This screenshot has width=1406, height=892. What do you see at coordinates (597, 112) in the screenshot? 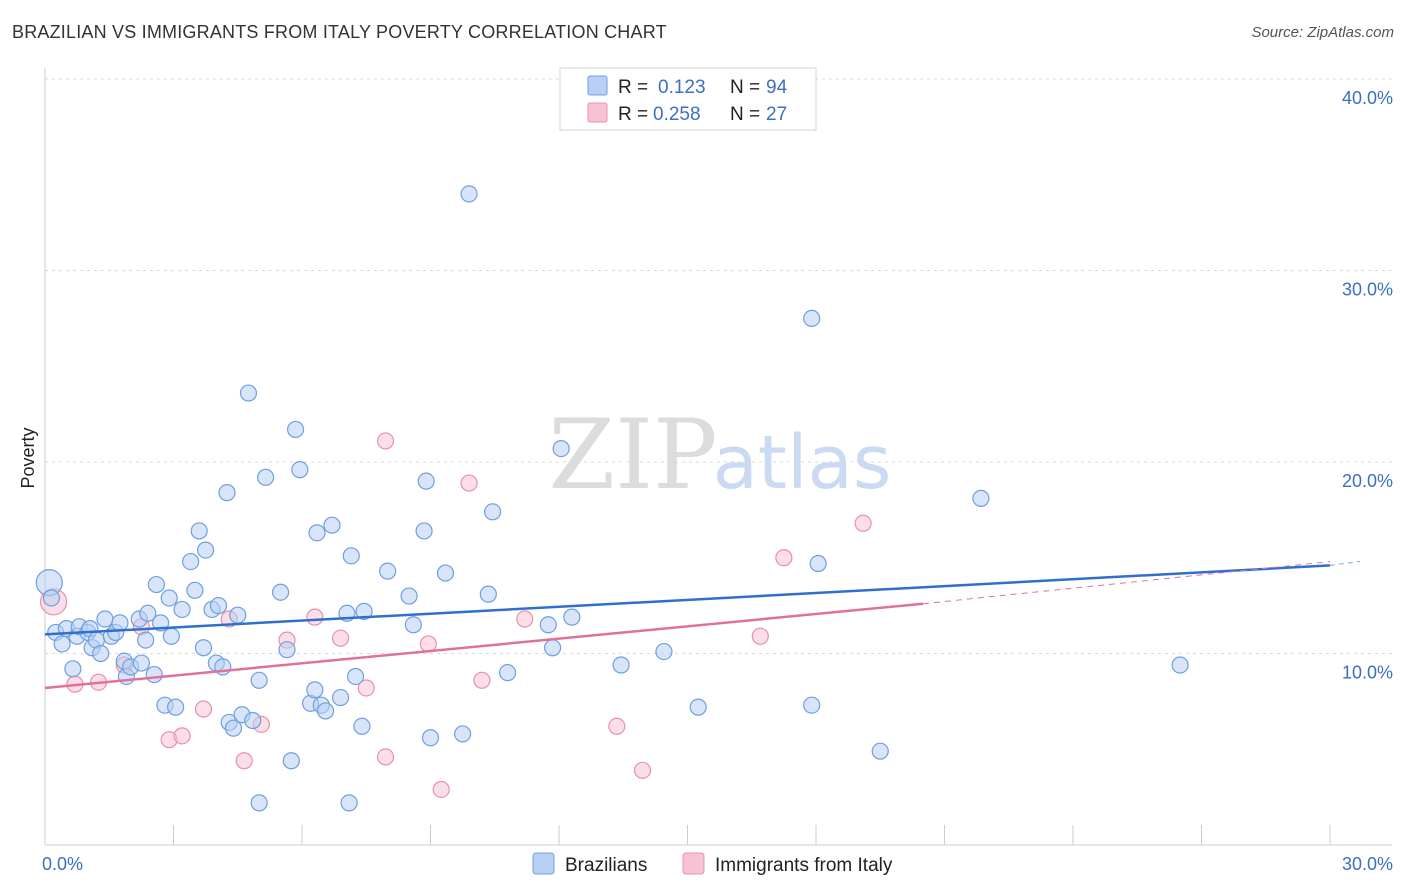
I see `legend-swatch-pink` at bounding box center [597, 112].